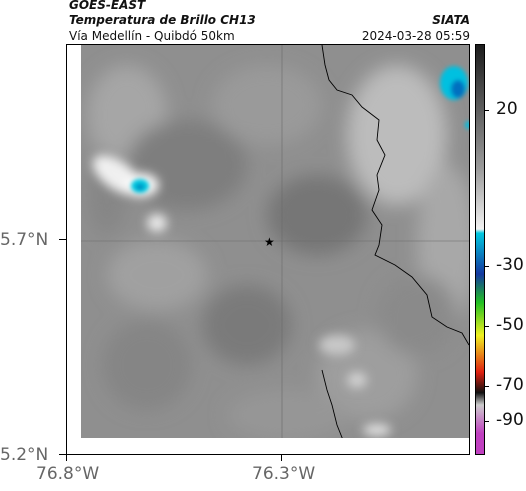 The height and width of the screenshot is (491, 526). What do you see at coordinates (62, 454) in the screenshot?
I see `ytick-5.2` at bounding box center [62, 454].